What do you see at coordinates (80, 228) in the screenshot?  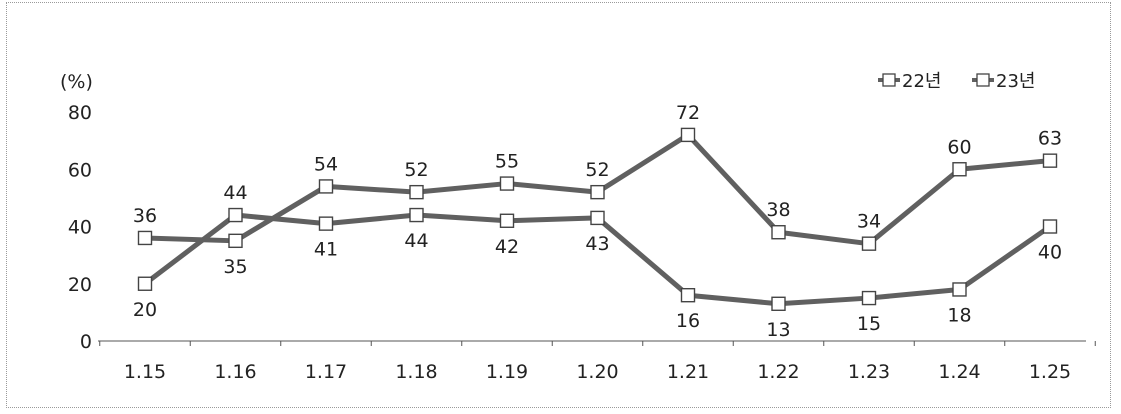 I see `y-tick-label: 40` at bounding box center [80, 228].